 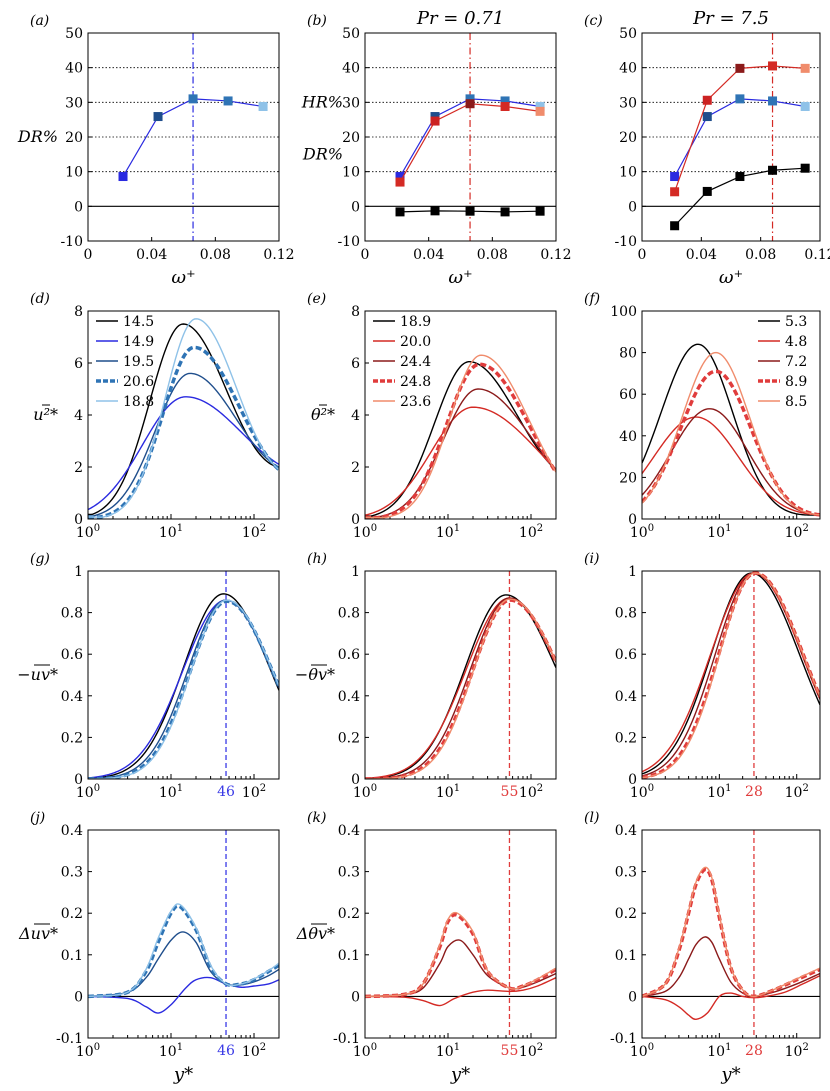 What do you see at coordinates (628, 437) in the screenshot?
I see `y-tick-label: 40` at bounding box center [628, 437].